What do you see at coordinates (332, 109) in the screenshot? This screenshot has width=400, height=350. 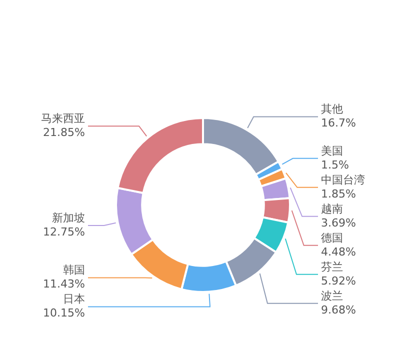 I see `slice-label: 其他` at bounding box center [332, 109].